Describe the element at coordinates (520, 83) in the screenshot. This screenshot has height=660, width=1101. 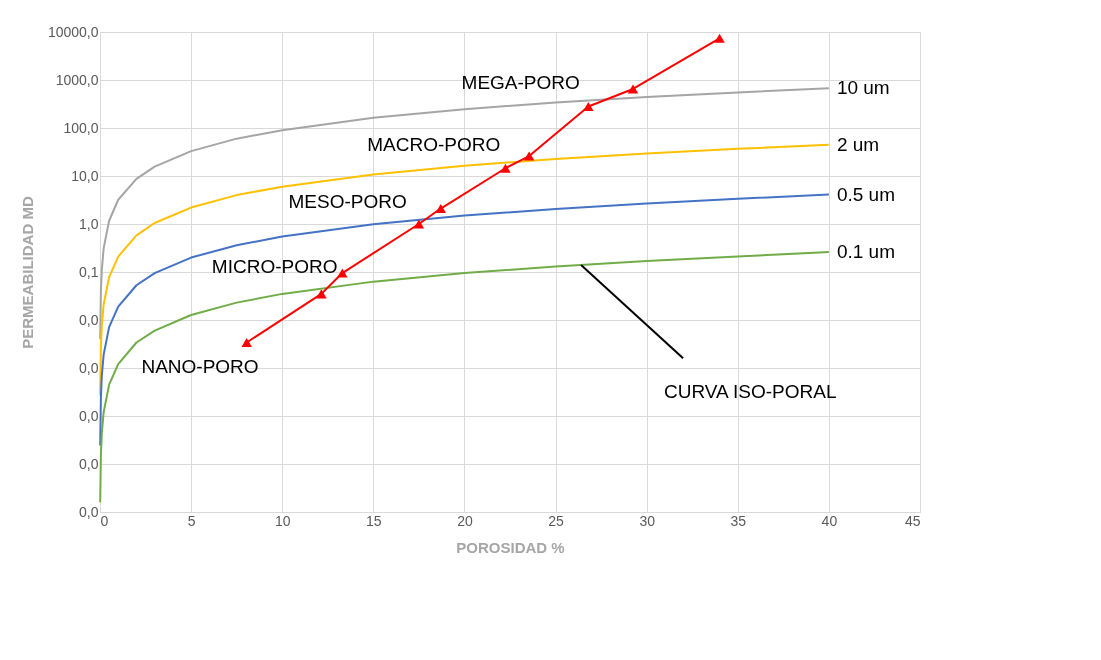
I see `annotation: MEGA-PORO` at that location.